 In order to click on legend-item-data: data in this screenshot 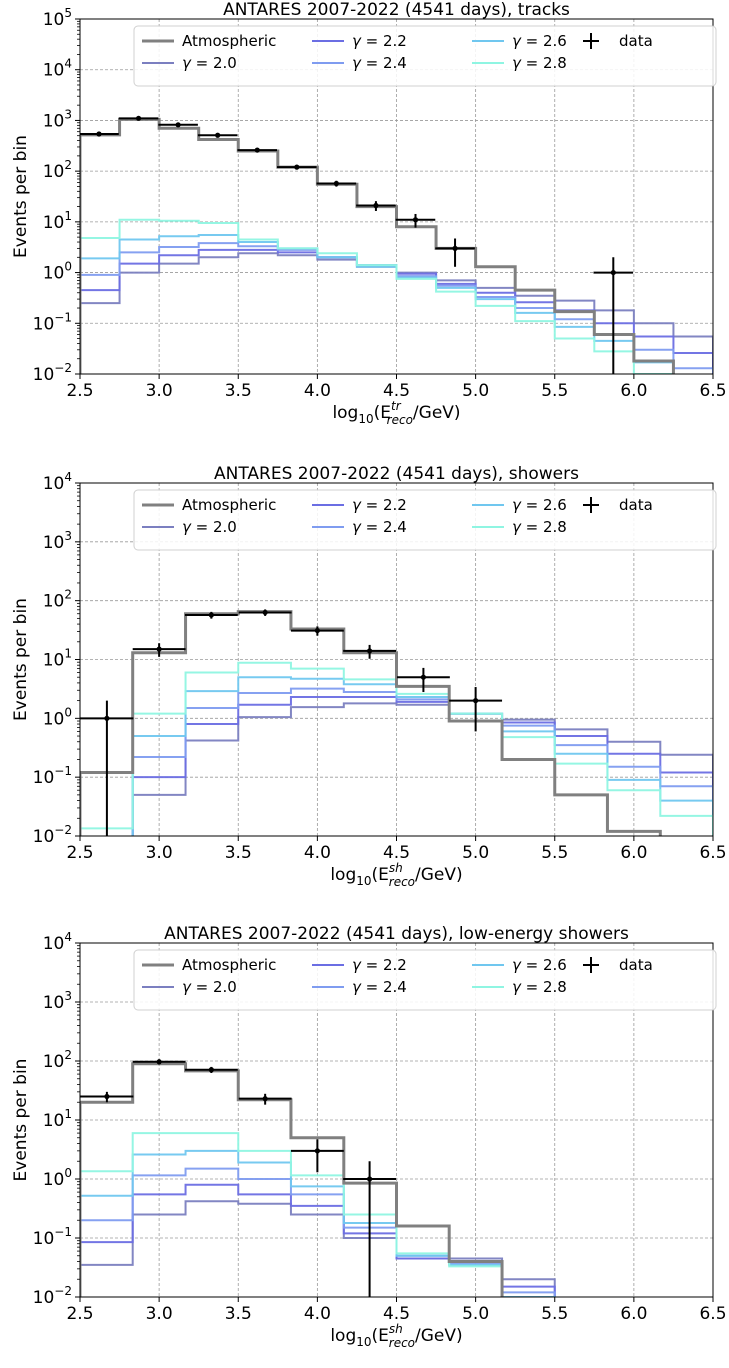, I will do `click(618, 965)`.